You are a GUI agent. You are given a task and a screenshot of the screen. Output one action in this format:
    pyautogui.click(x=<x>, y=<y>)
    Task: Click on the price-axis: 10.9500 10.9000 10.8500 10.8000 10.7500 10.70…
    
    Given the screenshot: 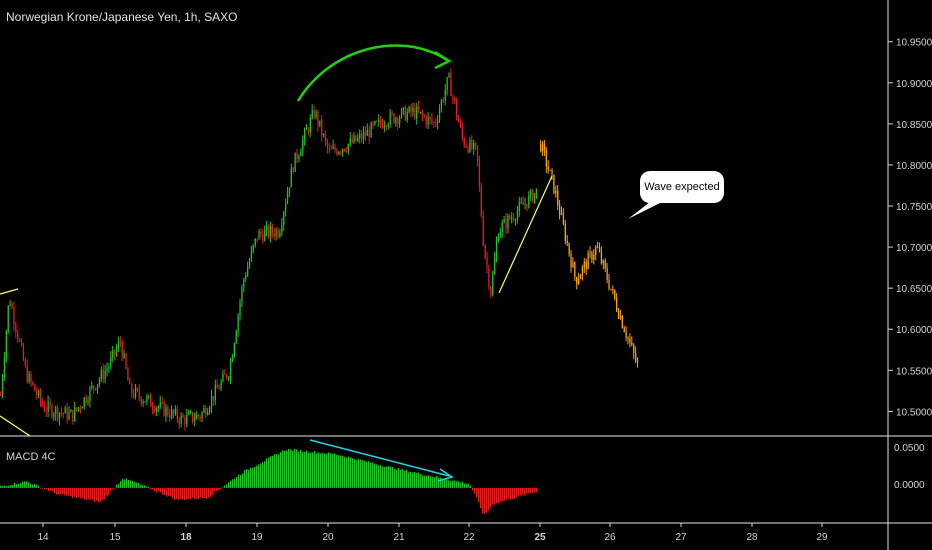 What is the action you would take?
    pyautogui.click(x=910, y=228)
    